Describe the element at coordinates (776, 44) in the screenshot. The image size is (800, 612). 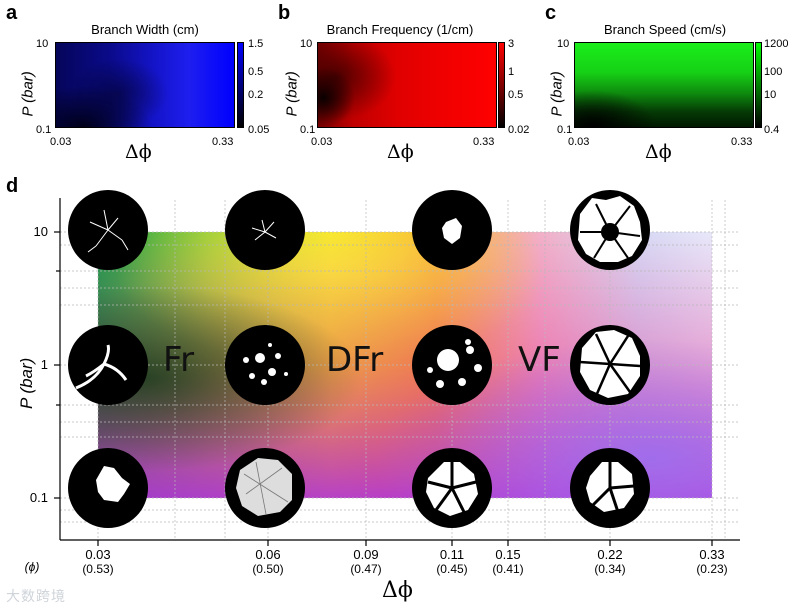
I see `panel-c-cbar-tick-1: 1200` at that location.